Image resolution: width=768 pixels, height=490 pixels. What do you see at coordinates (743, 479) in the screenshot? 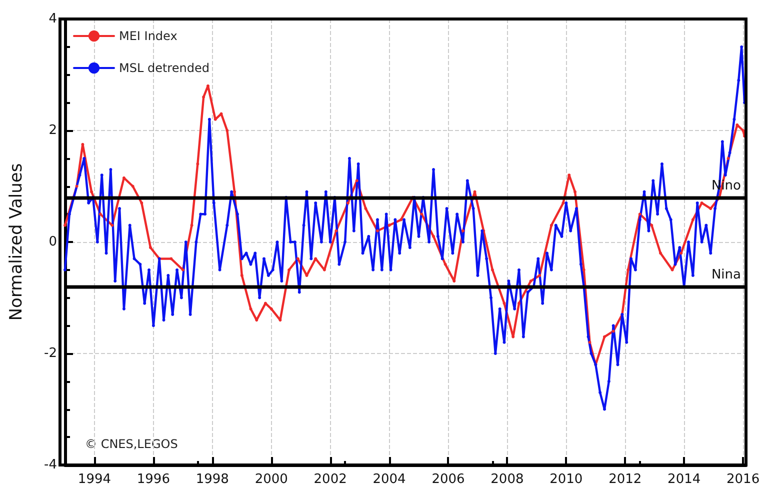
I see `x-tick-label: 2016` at bounding box center [743, 479].